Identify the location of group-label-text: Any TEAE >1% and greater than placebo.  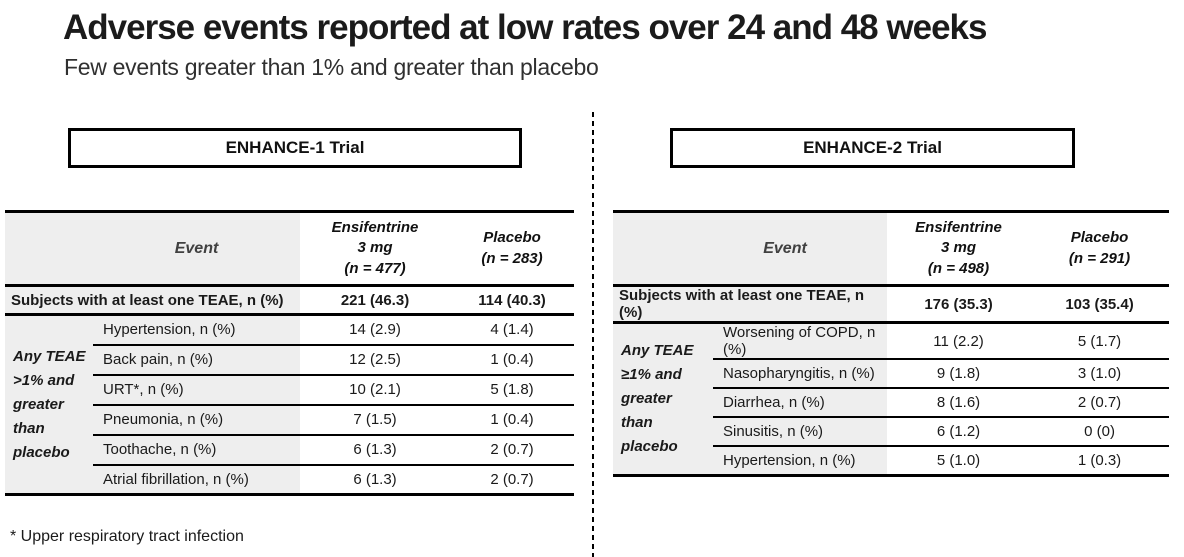
(49, 404).